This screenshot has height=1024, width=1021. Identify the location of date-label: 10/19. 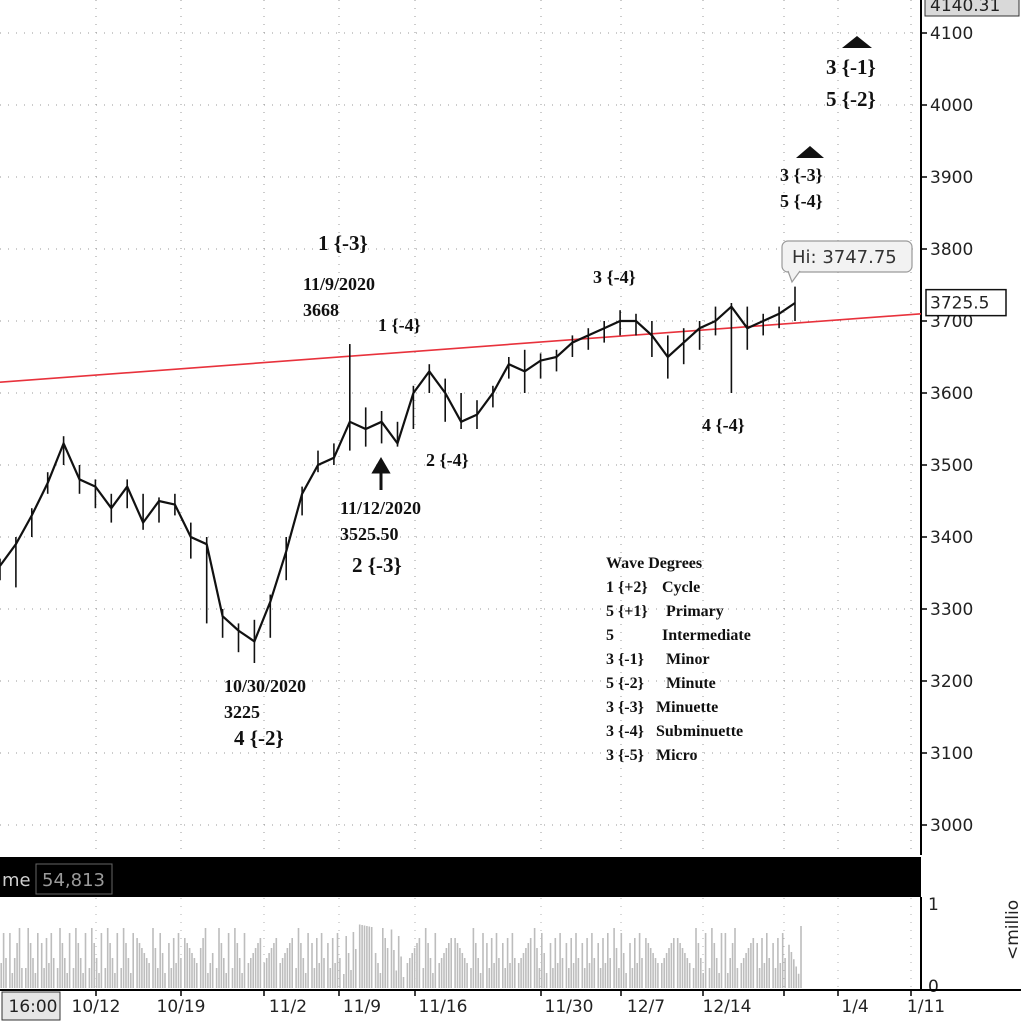
(181, 1007).